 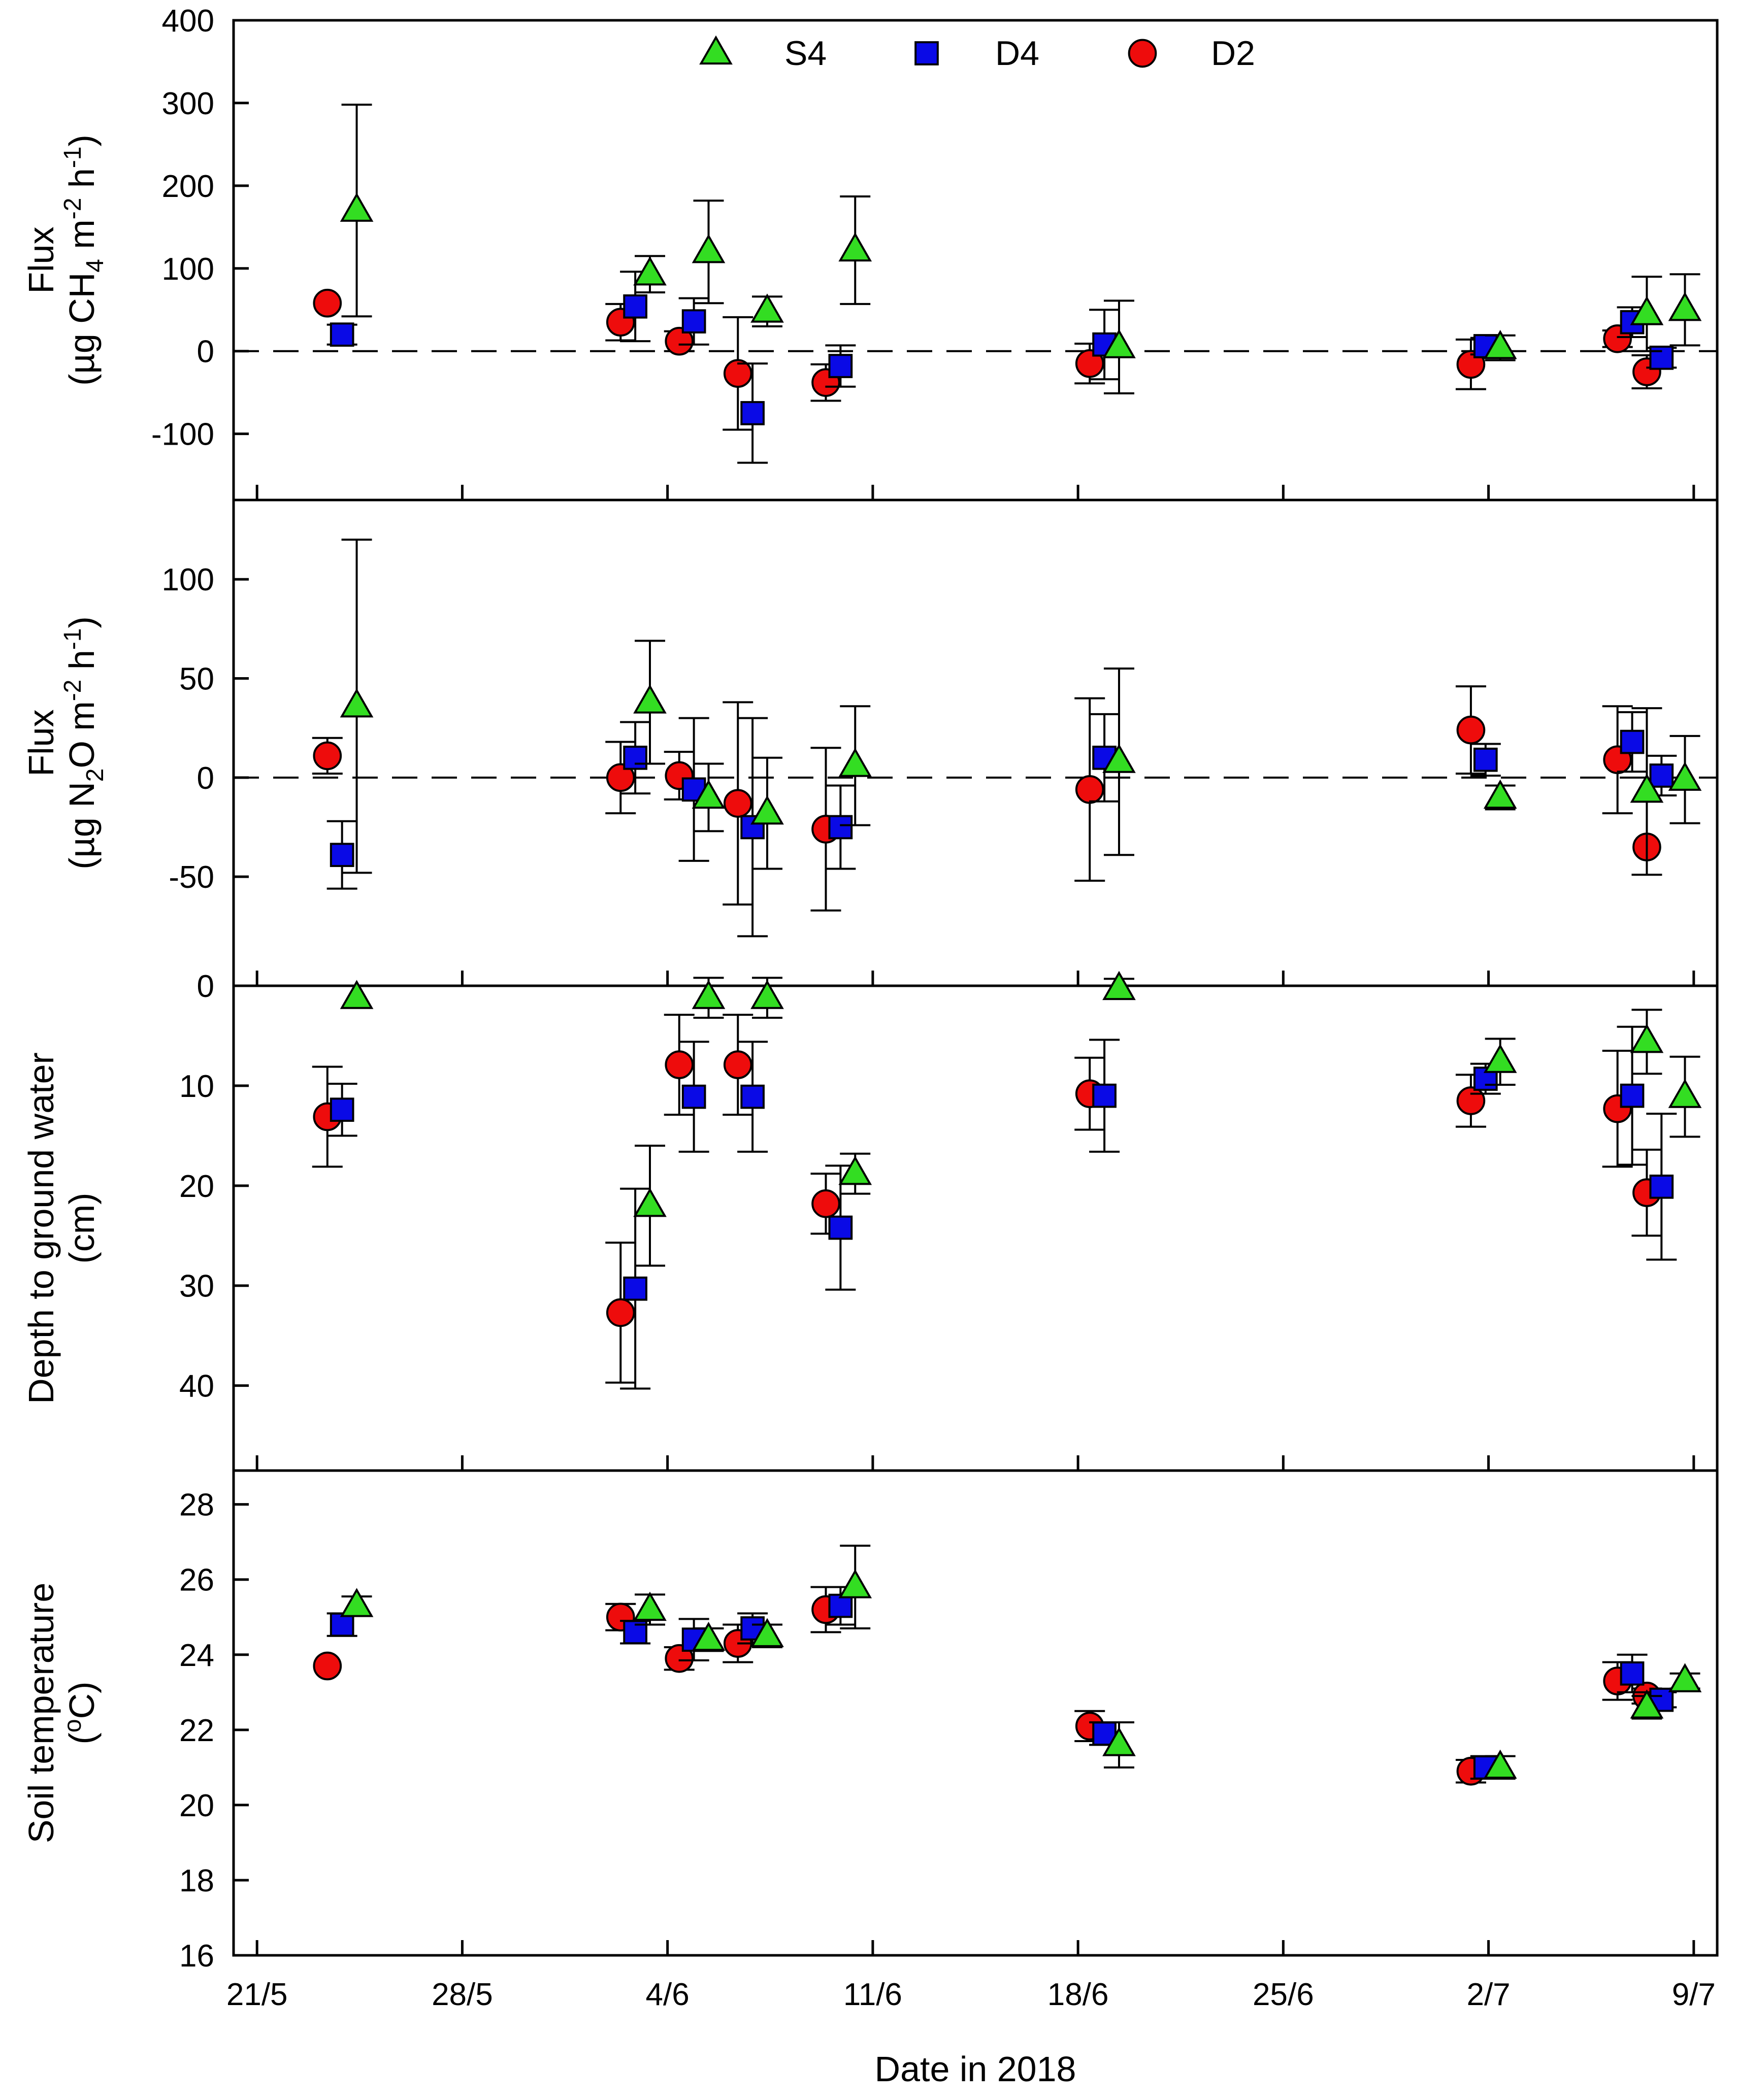 I want to click on y-tick-label: 10, so click(x=196, y=1086).